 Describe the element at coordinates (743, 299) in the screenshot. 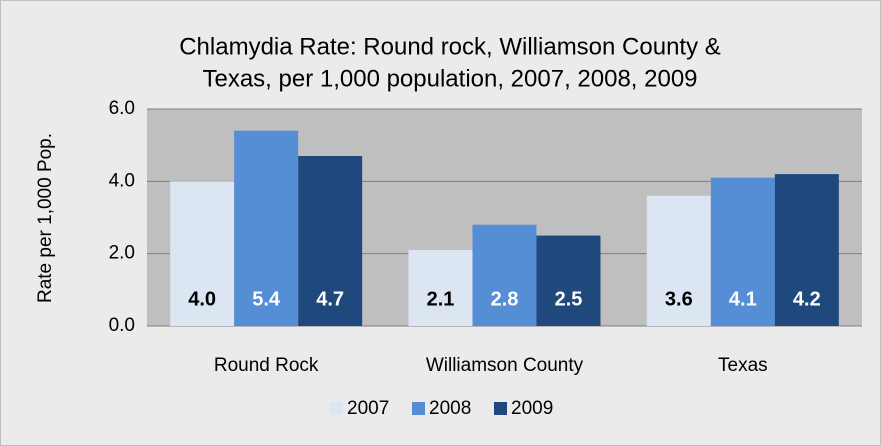

I see `data-label: 4.1` at that location.